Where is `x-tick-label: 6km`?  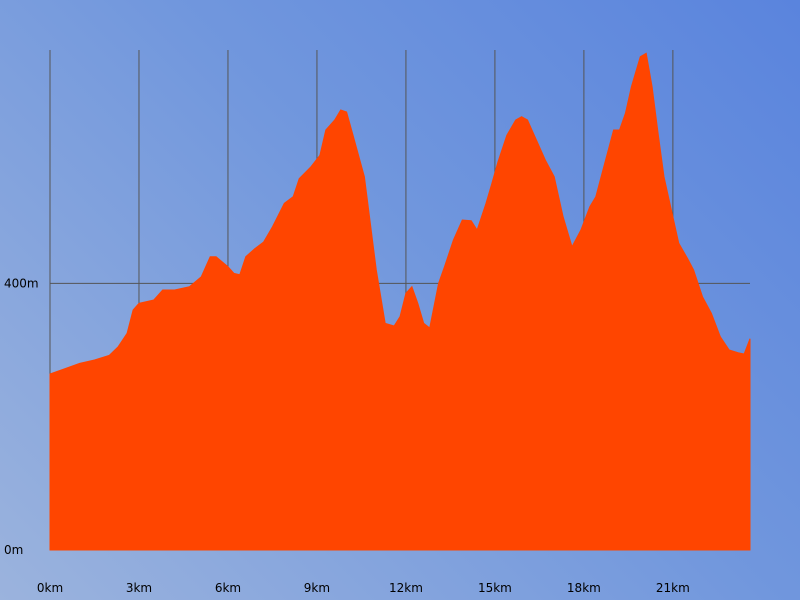
x-tick-label: 6km is located at coordinates (228, 588).